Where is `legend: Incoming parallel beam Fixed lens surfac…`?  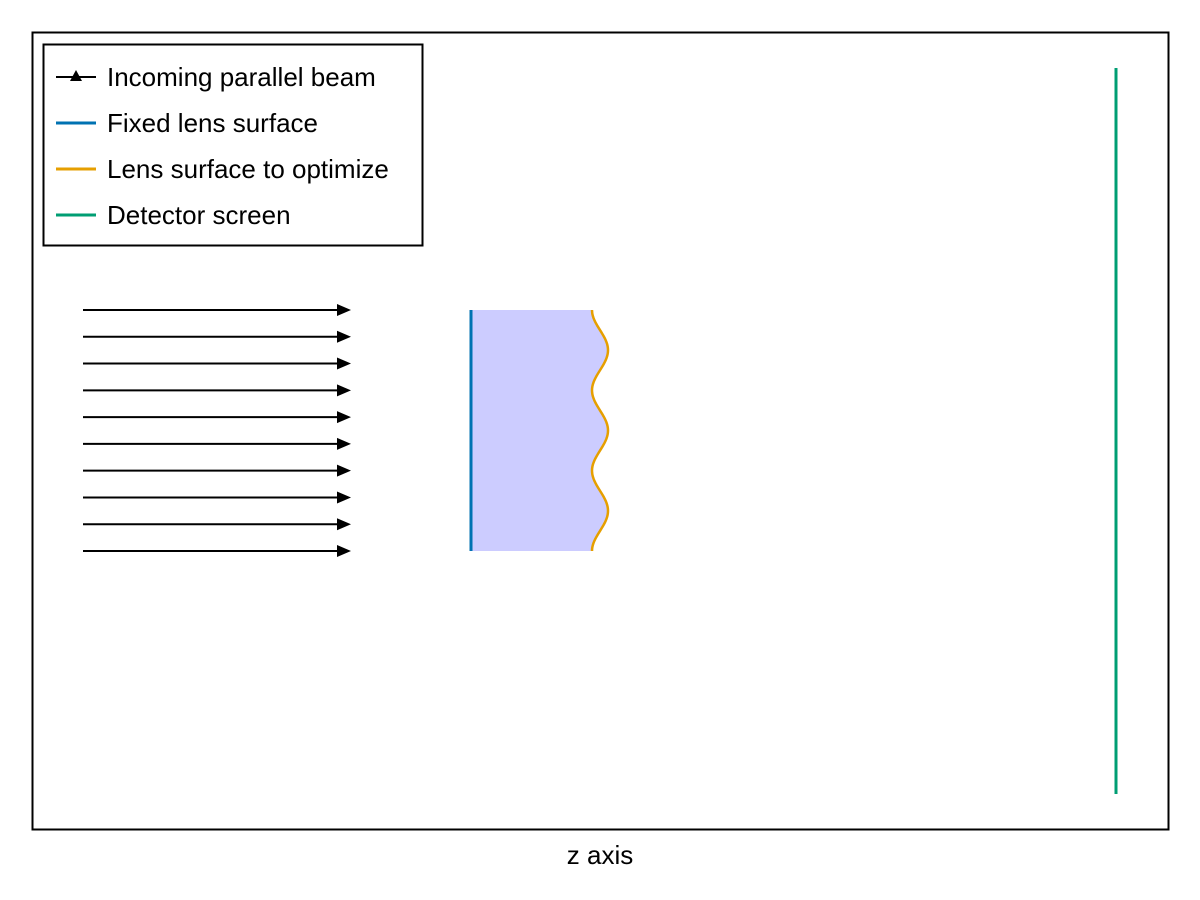 legend: Incoming parallel beam Fixed lens surfac… is located at coordinates (233, 145).